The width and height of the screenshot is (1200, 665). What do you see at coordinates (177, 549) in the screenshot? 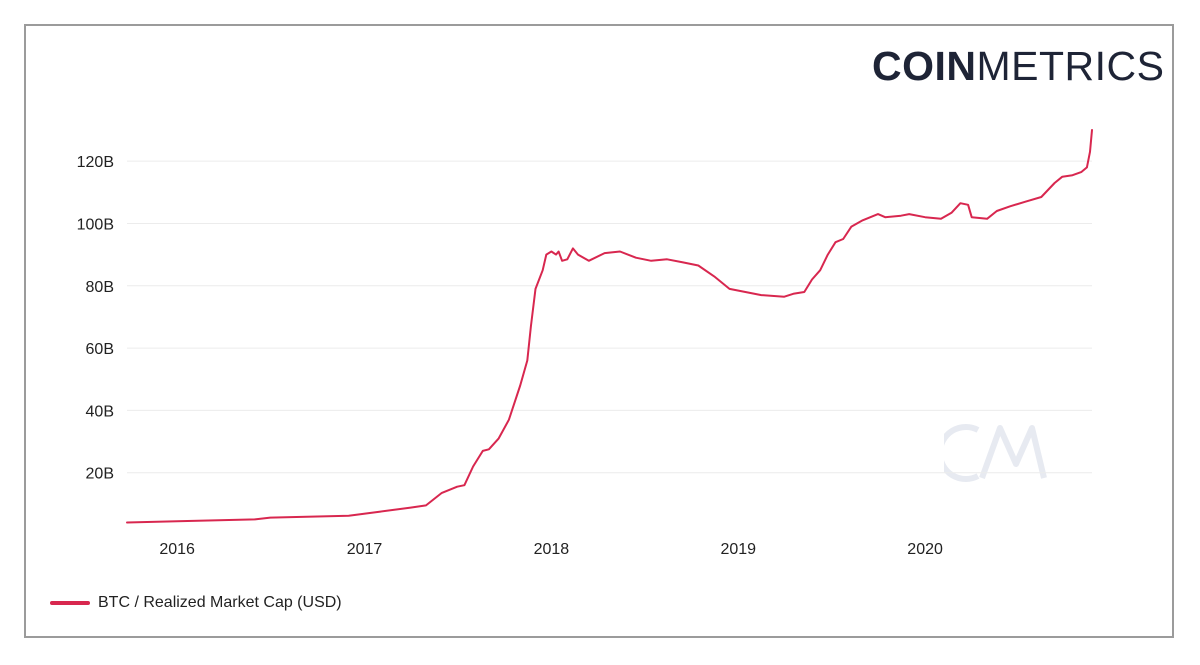
I see `x-tick-label: 2016` at bounding box center [177, 549].